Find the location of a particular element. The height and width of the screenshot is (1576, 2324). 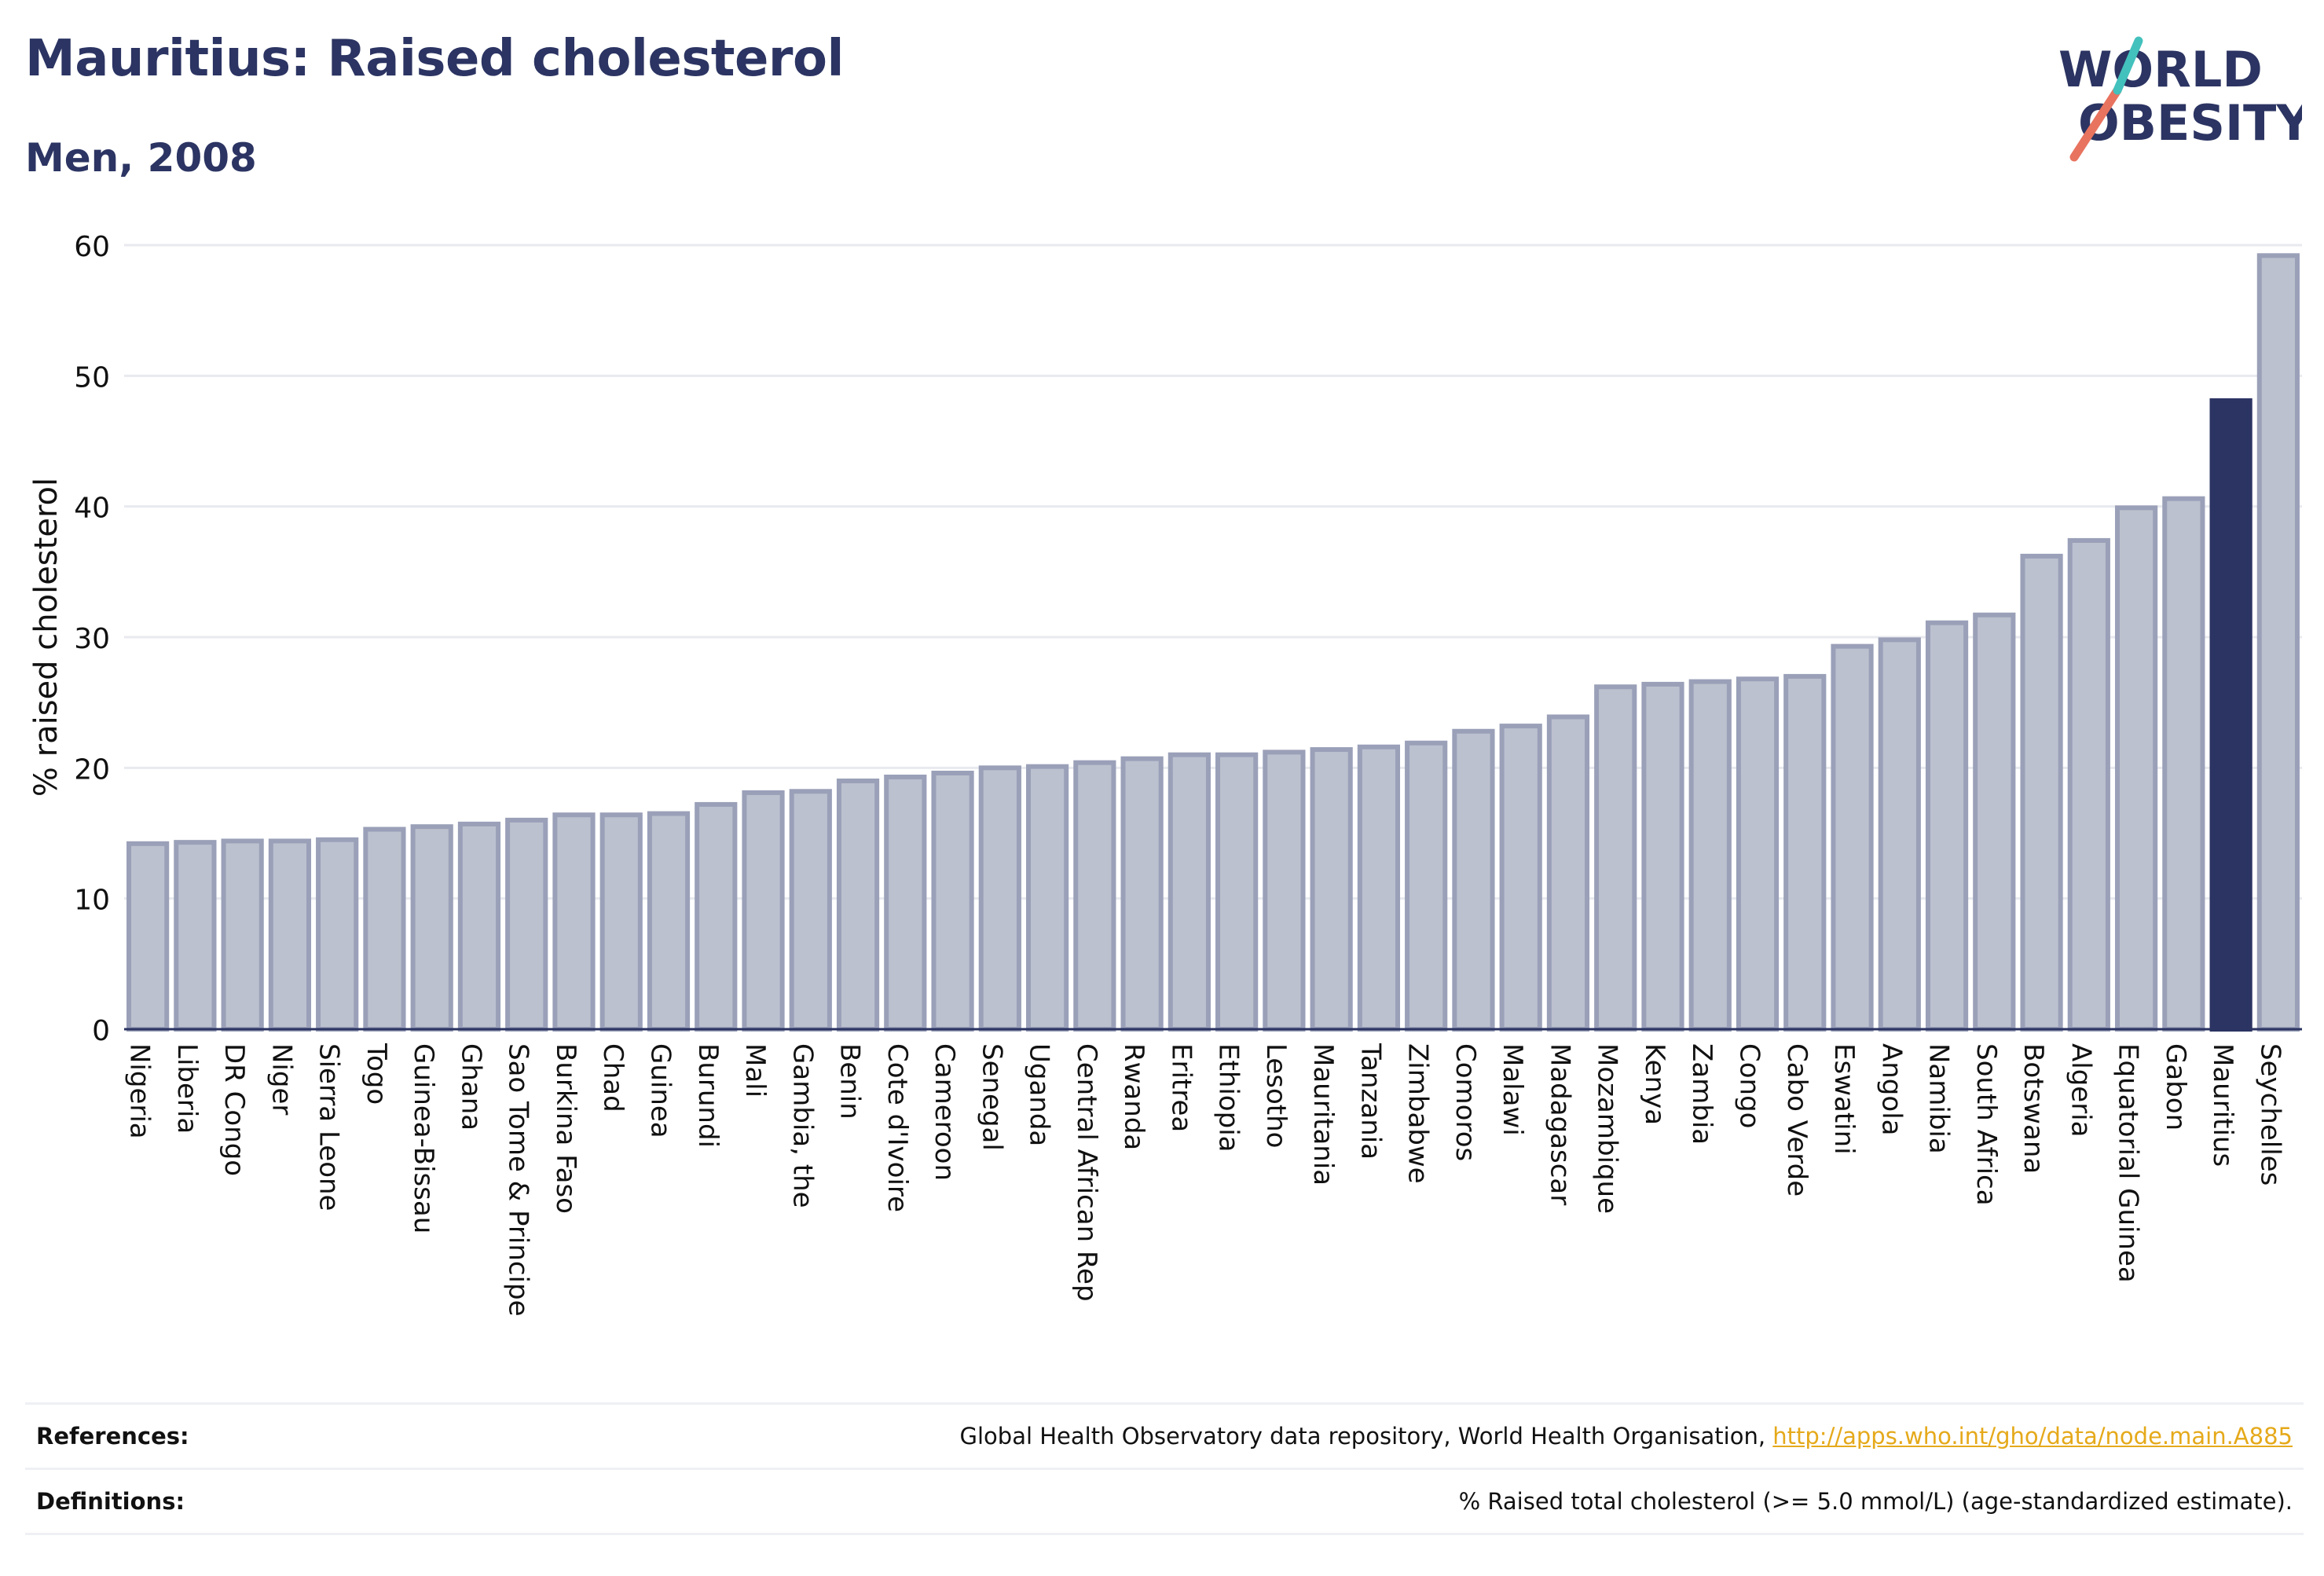

bar-cabo-verde is located at coordinates (1805, 852).